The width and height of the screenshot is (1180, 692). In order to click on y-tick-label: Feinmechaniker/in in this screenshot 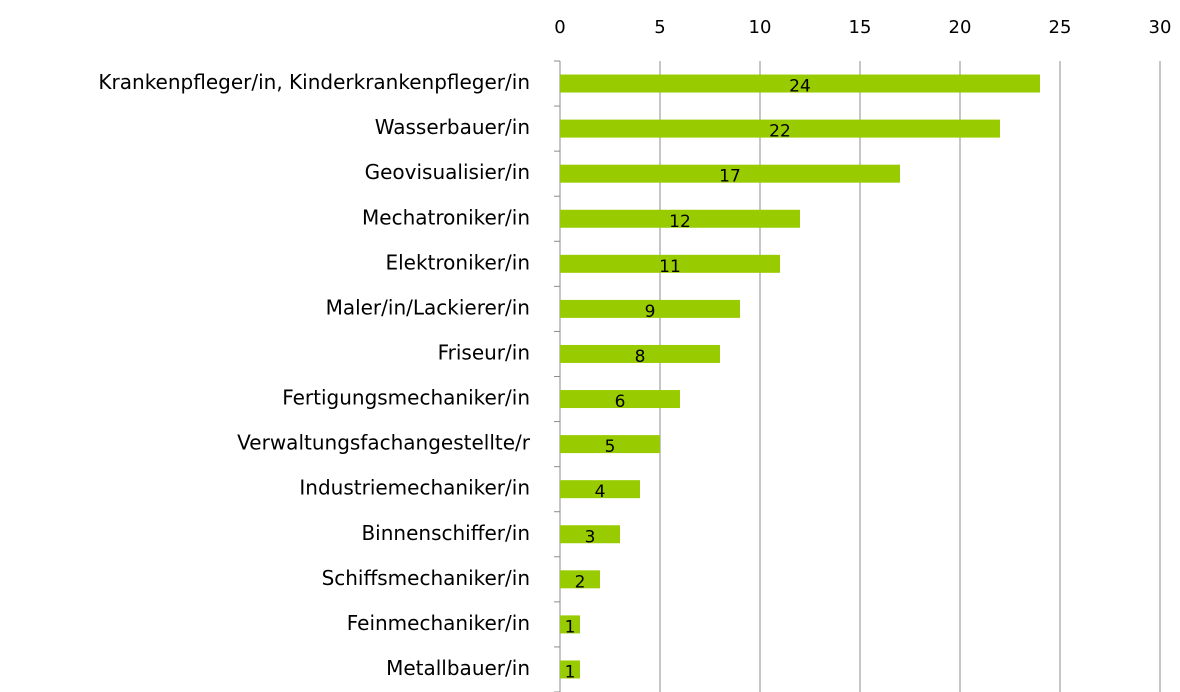, I will do `click(438, 623)`.